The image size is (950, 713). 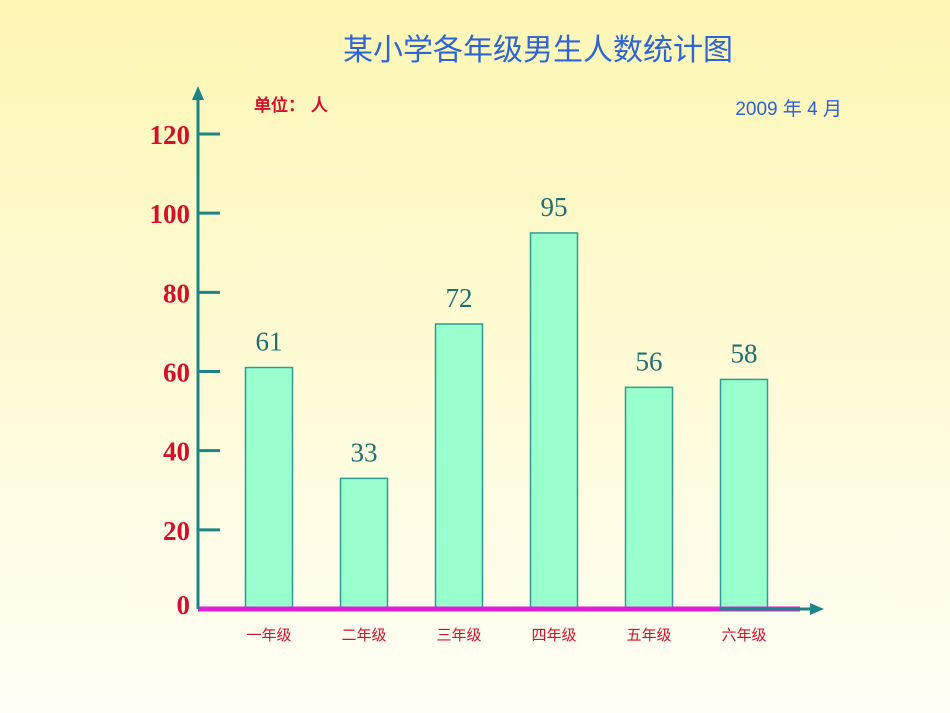 I want to click on data-label-2: 33, so click(x=364, y=452).